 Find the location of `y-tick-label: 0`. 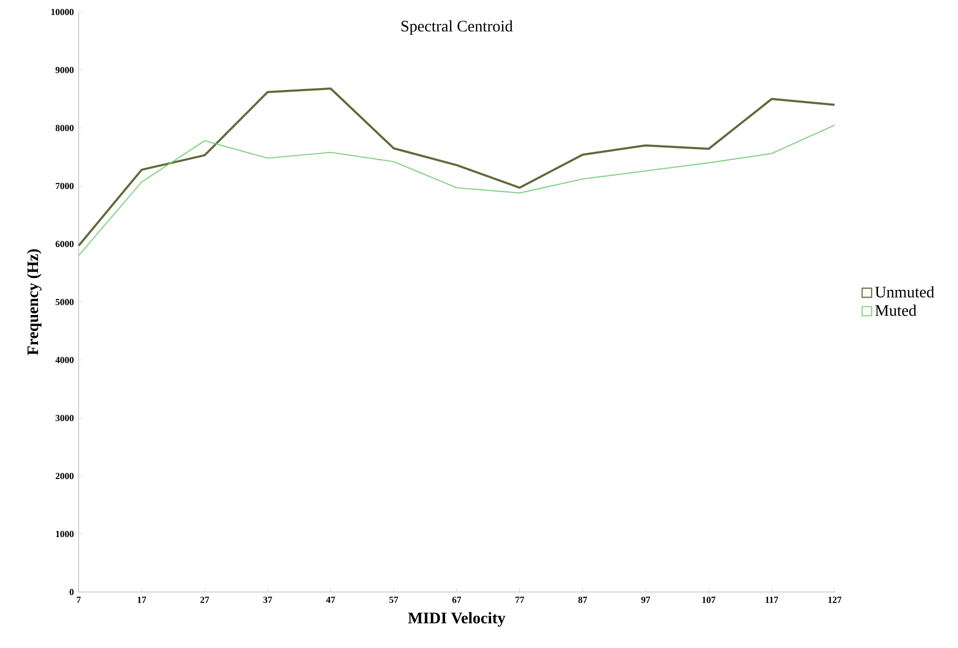

y-tick-label: 0 is located at coordinates (72, 592).